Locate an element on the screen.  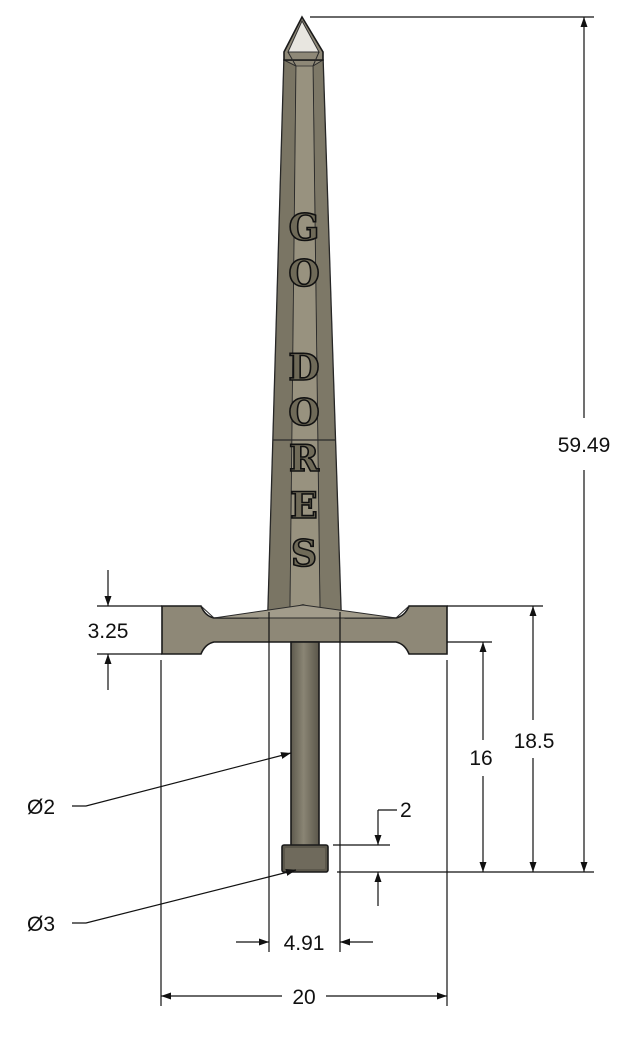
dim-guard-thickness: 3.25 is located at coordinates (125, 630).